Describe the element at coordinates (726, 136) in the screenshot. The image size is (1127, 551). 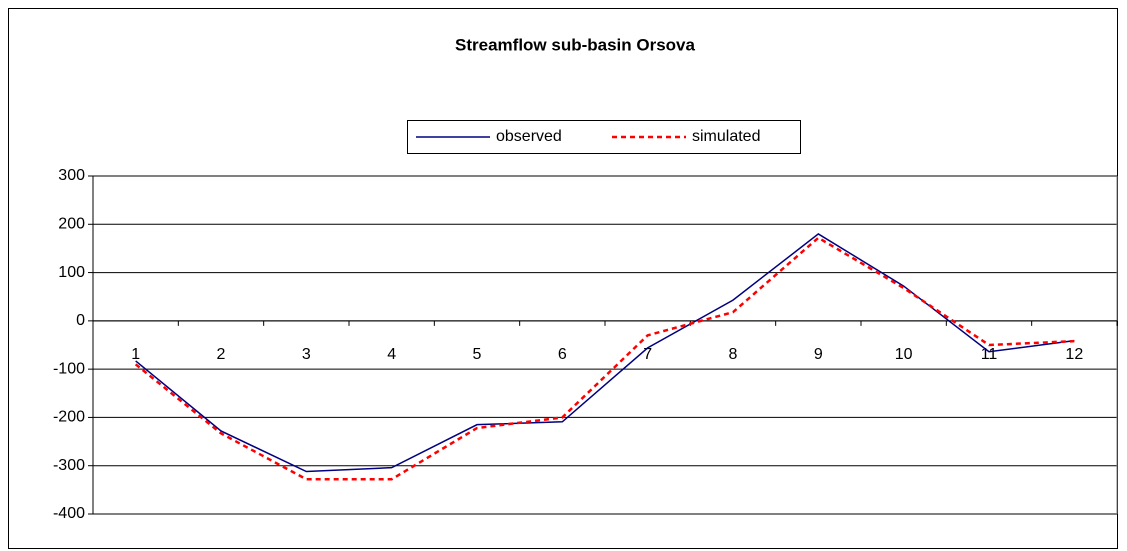
I see `legend-label: simulated` at that location.